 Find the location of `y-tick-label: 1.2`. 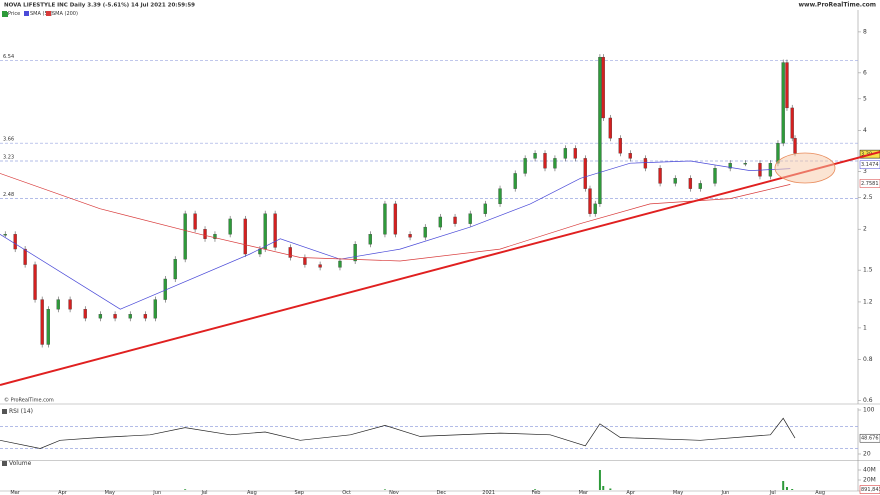

y-tick-label: 1.2 is located at coordinates (868, 301).